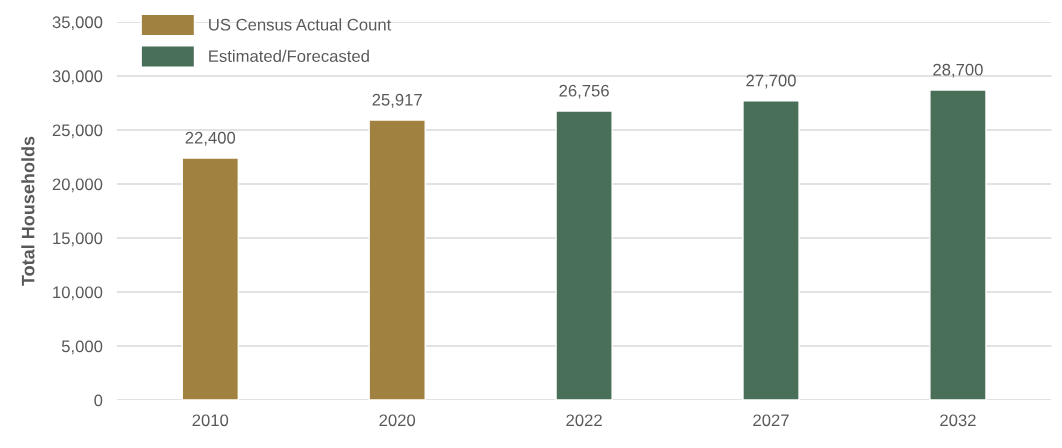 Image resolution: width=1062 pixels, height=448 pixels. Describe the element at coordinates (98, 400) in the screenshot. I see `y-tick-label: 0` at that location.